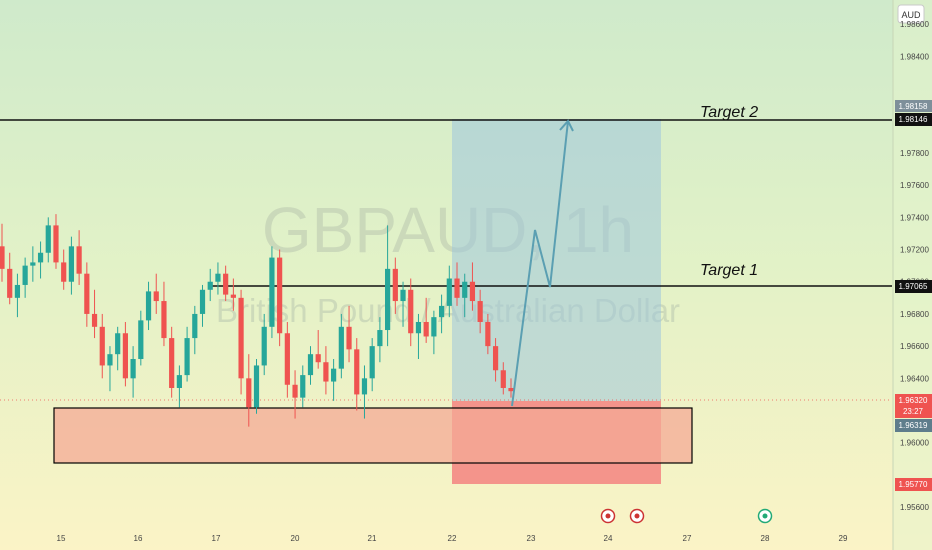  I want to click on price-tick: 1.97800, so click(914, 153).